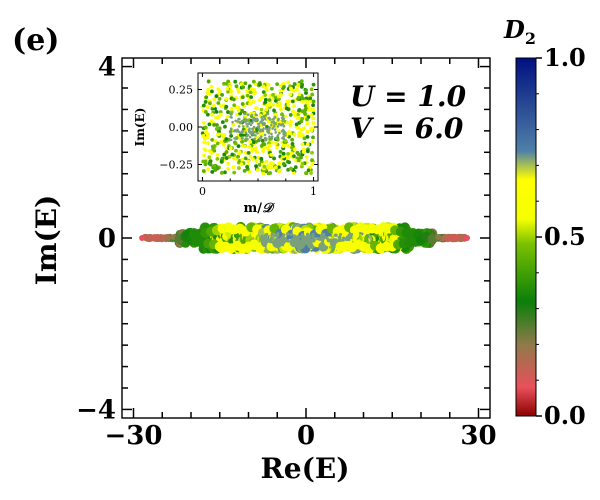 This screenshot has width=600, height=500. Describe the element at coordinates (306, 436) in the screenshot. I see `x-tick-label: 0` at that location.